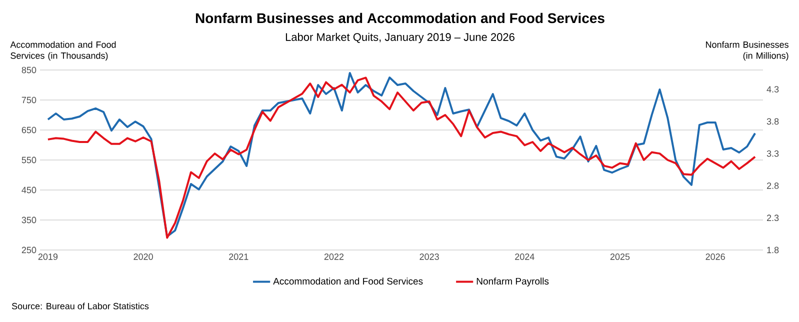 This screenshot has width=799, height=322. Describe the element at coordinates (772, 185) in the screenshot. I see `y2-tick-label: 2.8` at that location.